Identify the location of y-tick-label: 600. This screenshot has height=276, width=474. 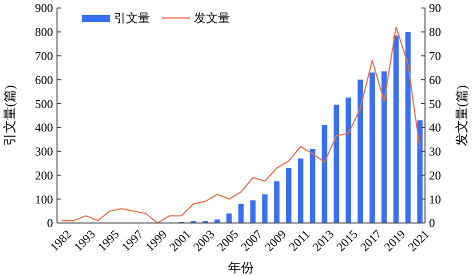
(44, 79).